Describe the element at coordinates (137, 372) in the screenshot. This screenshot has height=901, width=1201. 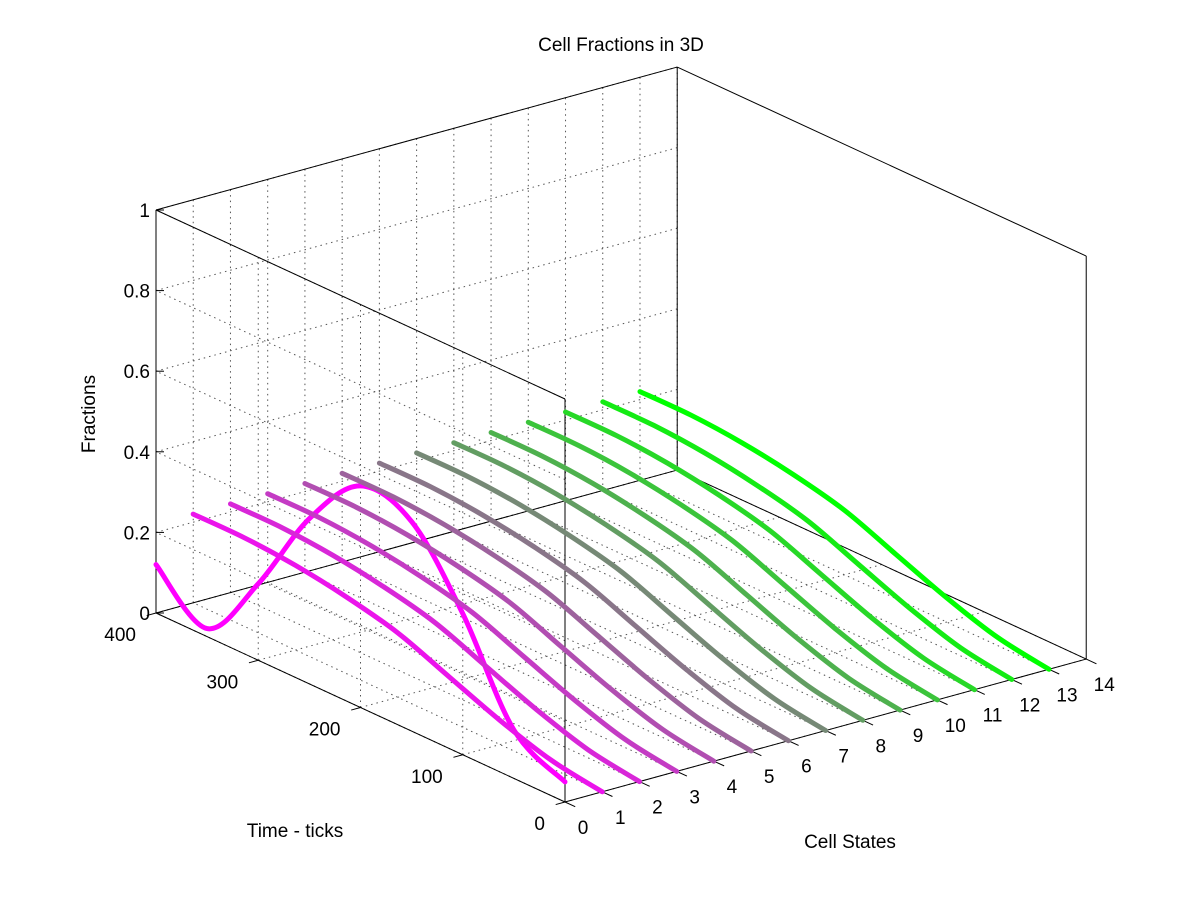
I see `z-tick-label: 0.6` at that location.